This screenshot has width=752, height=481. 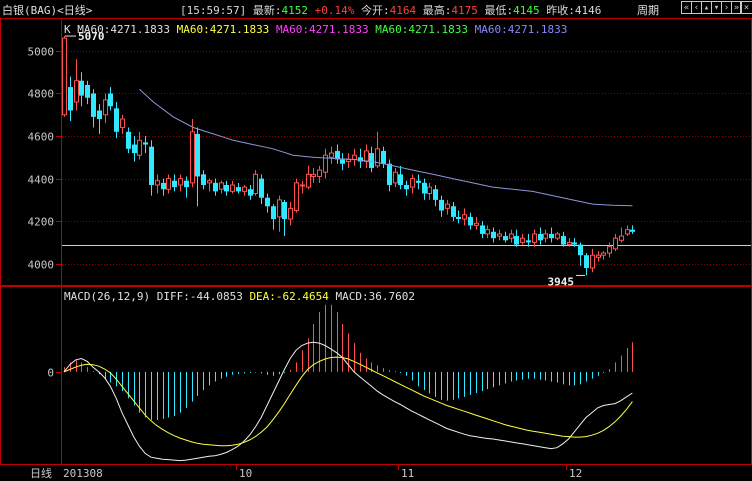 I want to click on quote-segment: +0.14%, so click(x=331, y=10).